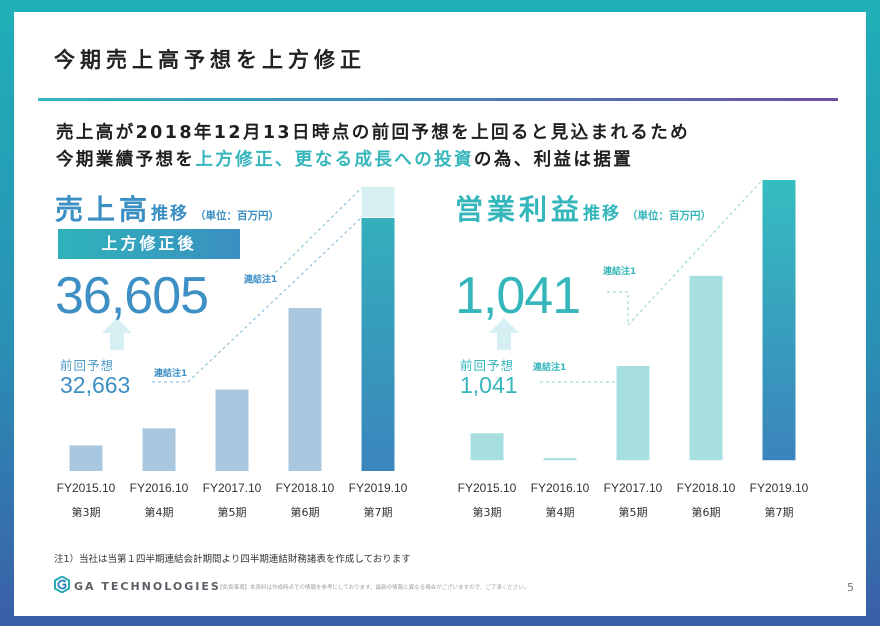 The width and height of the screenshot is (880, 626). What do you see at coordinates (519, 209) in the screenshot?
I see `op-title-big: 営業利益` at bounding box center [519, 209].